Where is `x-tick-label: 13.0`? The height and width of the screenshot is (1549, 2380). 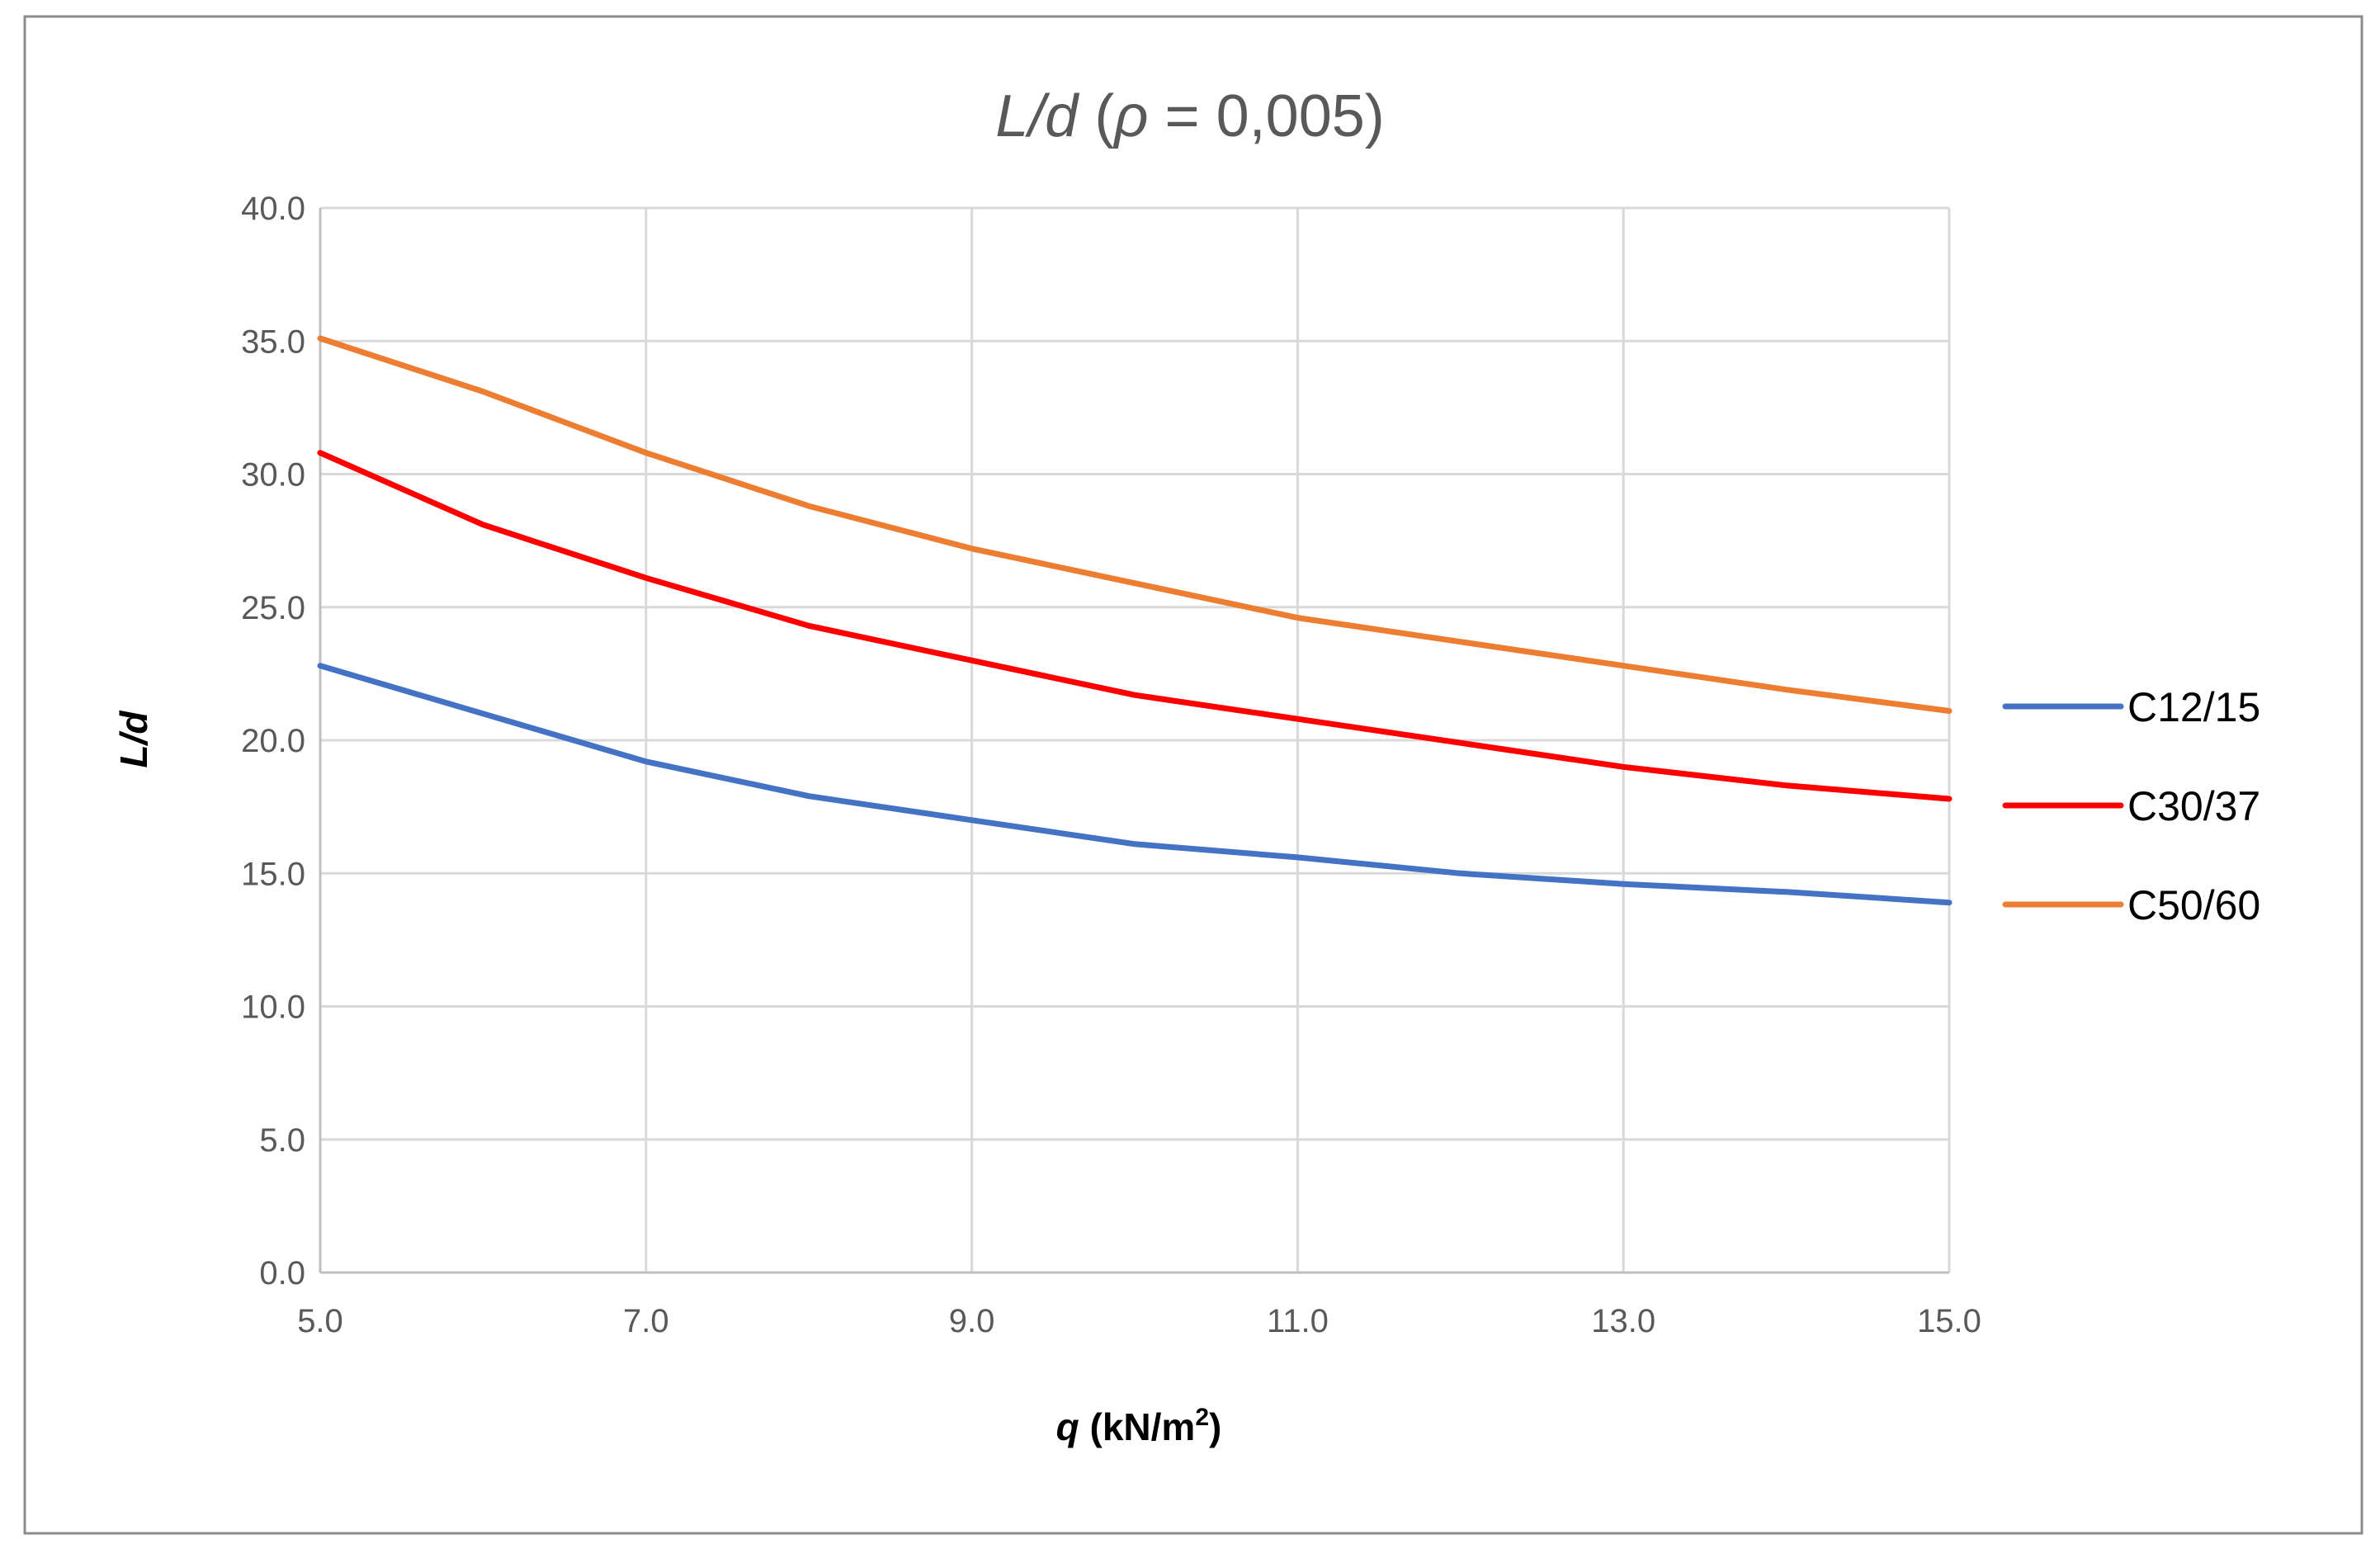 x-tick-label: 13.0 is located at coordinates (1623, 1321).